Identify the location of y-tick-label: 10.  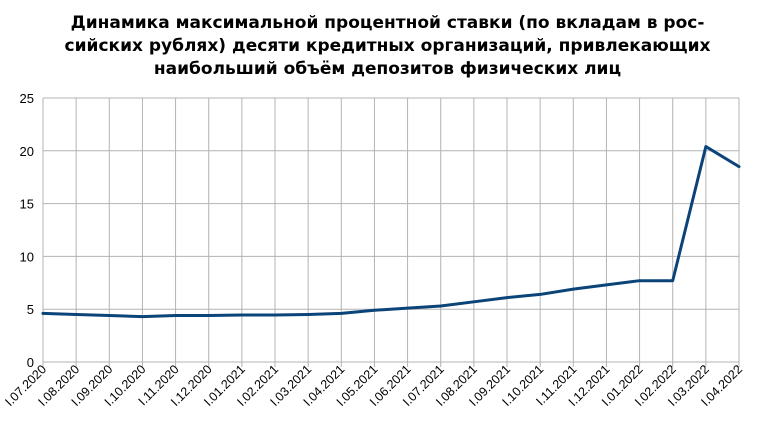
(27, 256).